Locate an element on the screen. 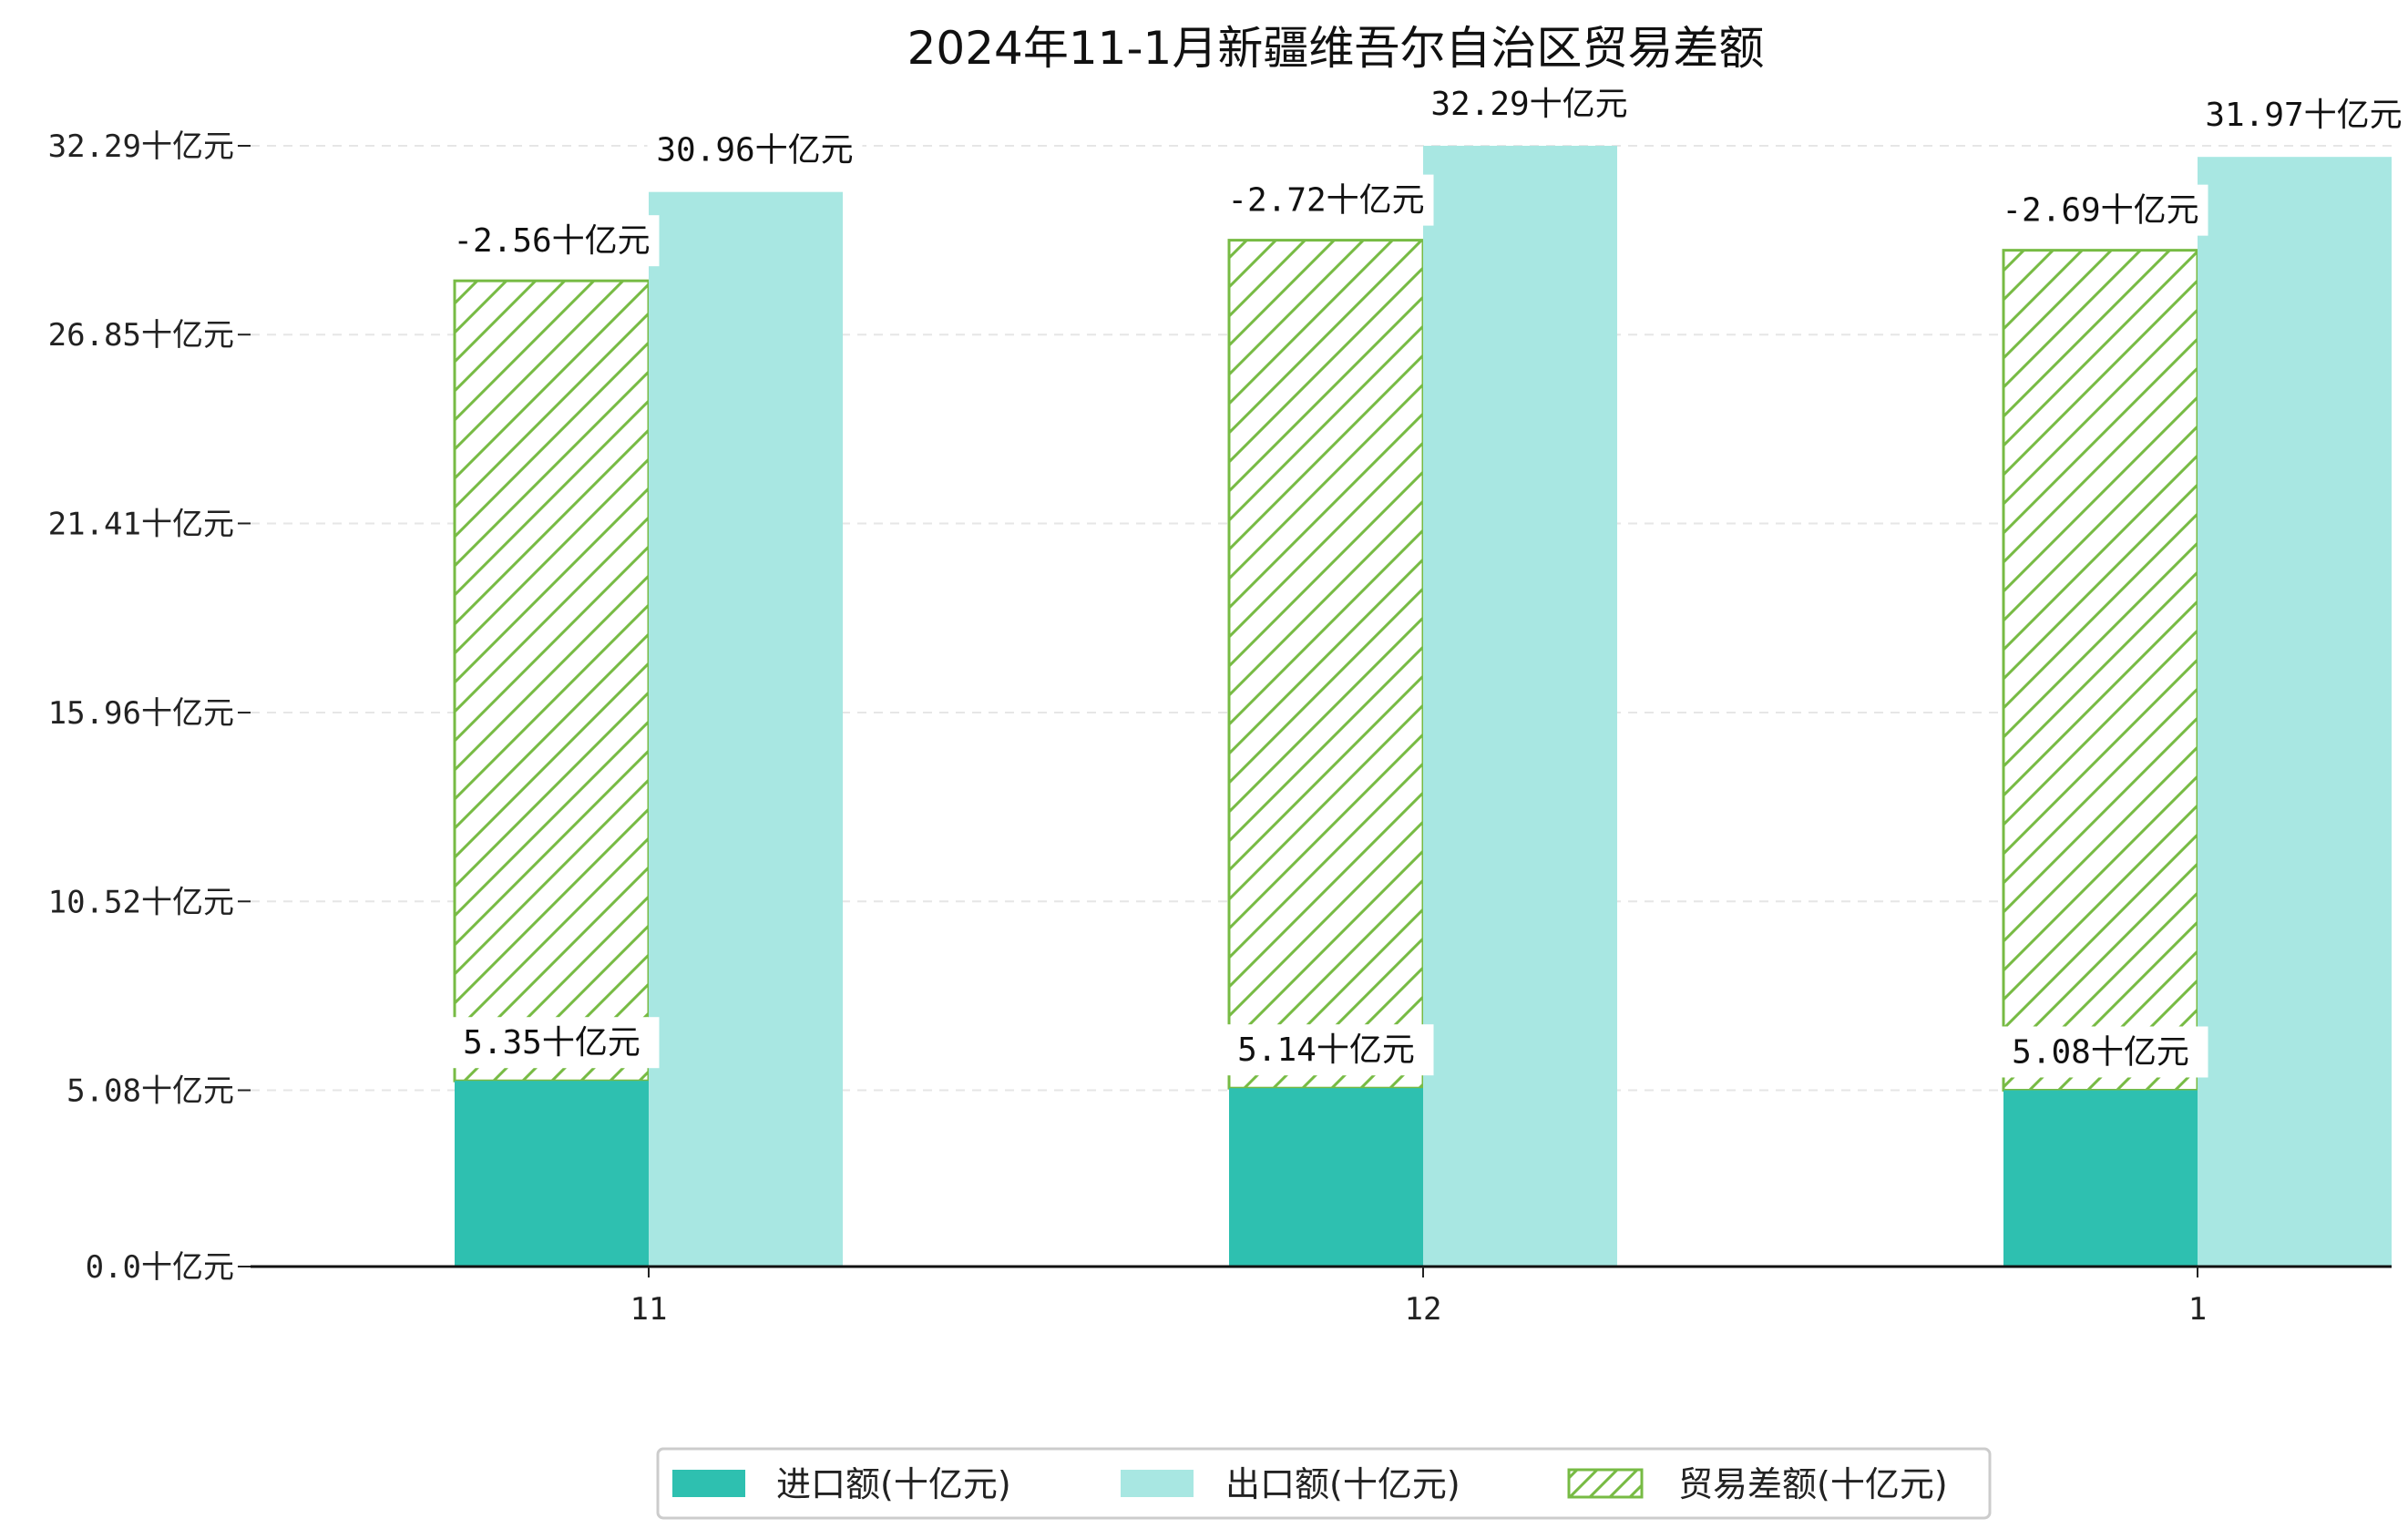 The height and width of the screenshot is (1539, 2408). data-label-balance: -2.56十亿元 is located at coordinates (552, 241).